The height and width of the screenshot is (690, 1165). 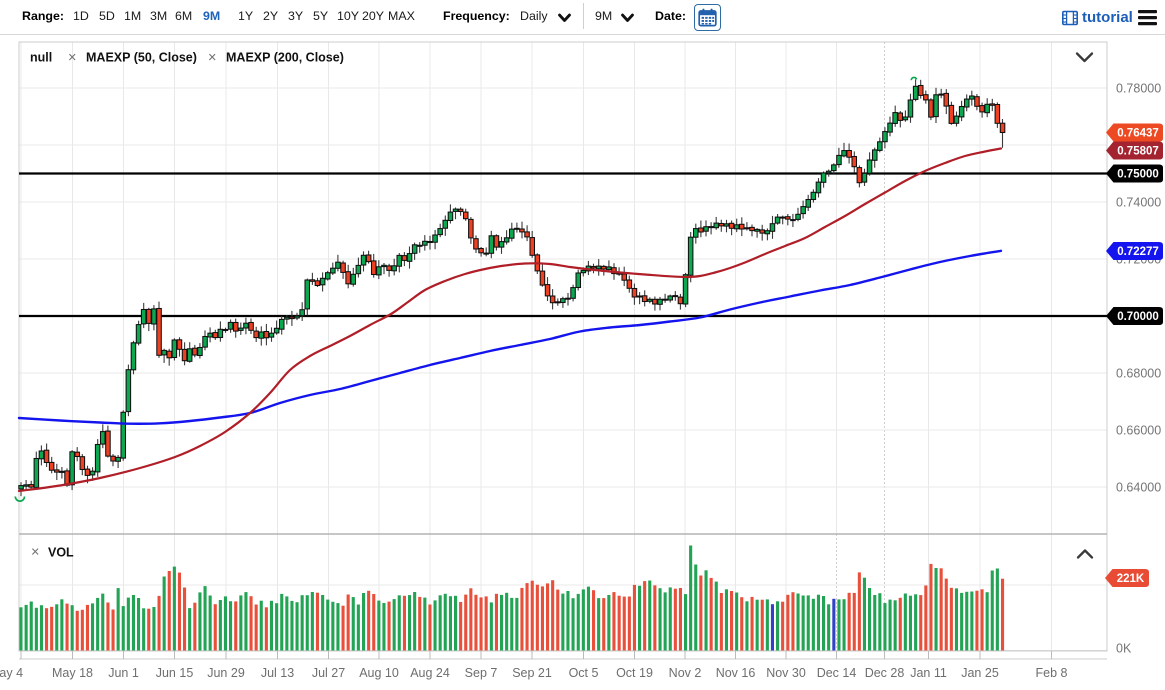 I want to click on svg-text: 0.76437, so click(x=1138, y=134).